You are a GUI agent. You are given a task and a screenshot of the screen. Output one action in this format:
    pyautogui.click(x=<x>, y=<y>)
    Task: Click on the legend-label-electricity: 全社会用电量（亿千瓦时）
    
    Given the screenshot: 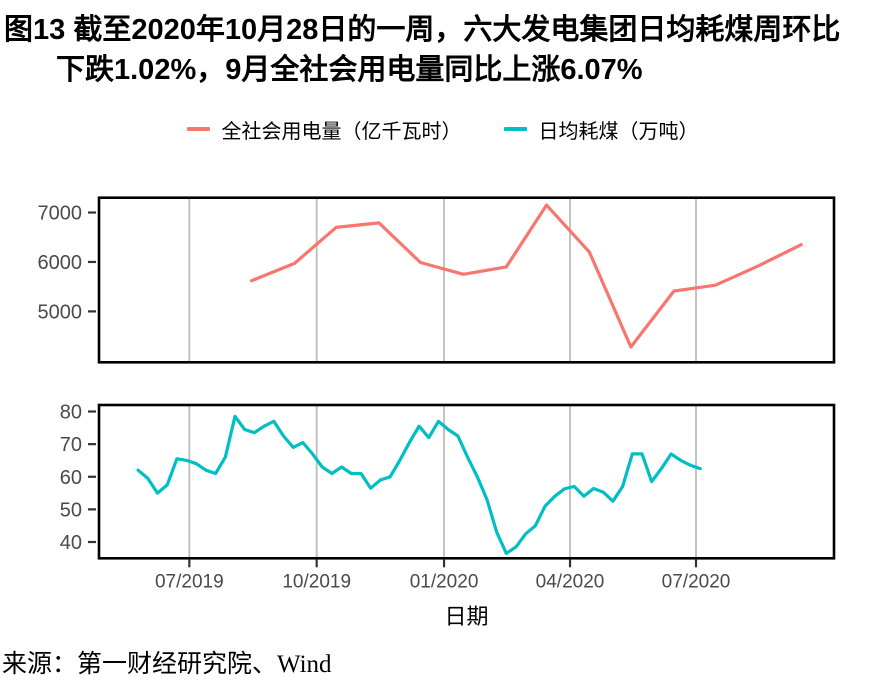 What is the action you would take?
    pyautogui.click(x=341, y=131)
    